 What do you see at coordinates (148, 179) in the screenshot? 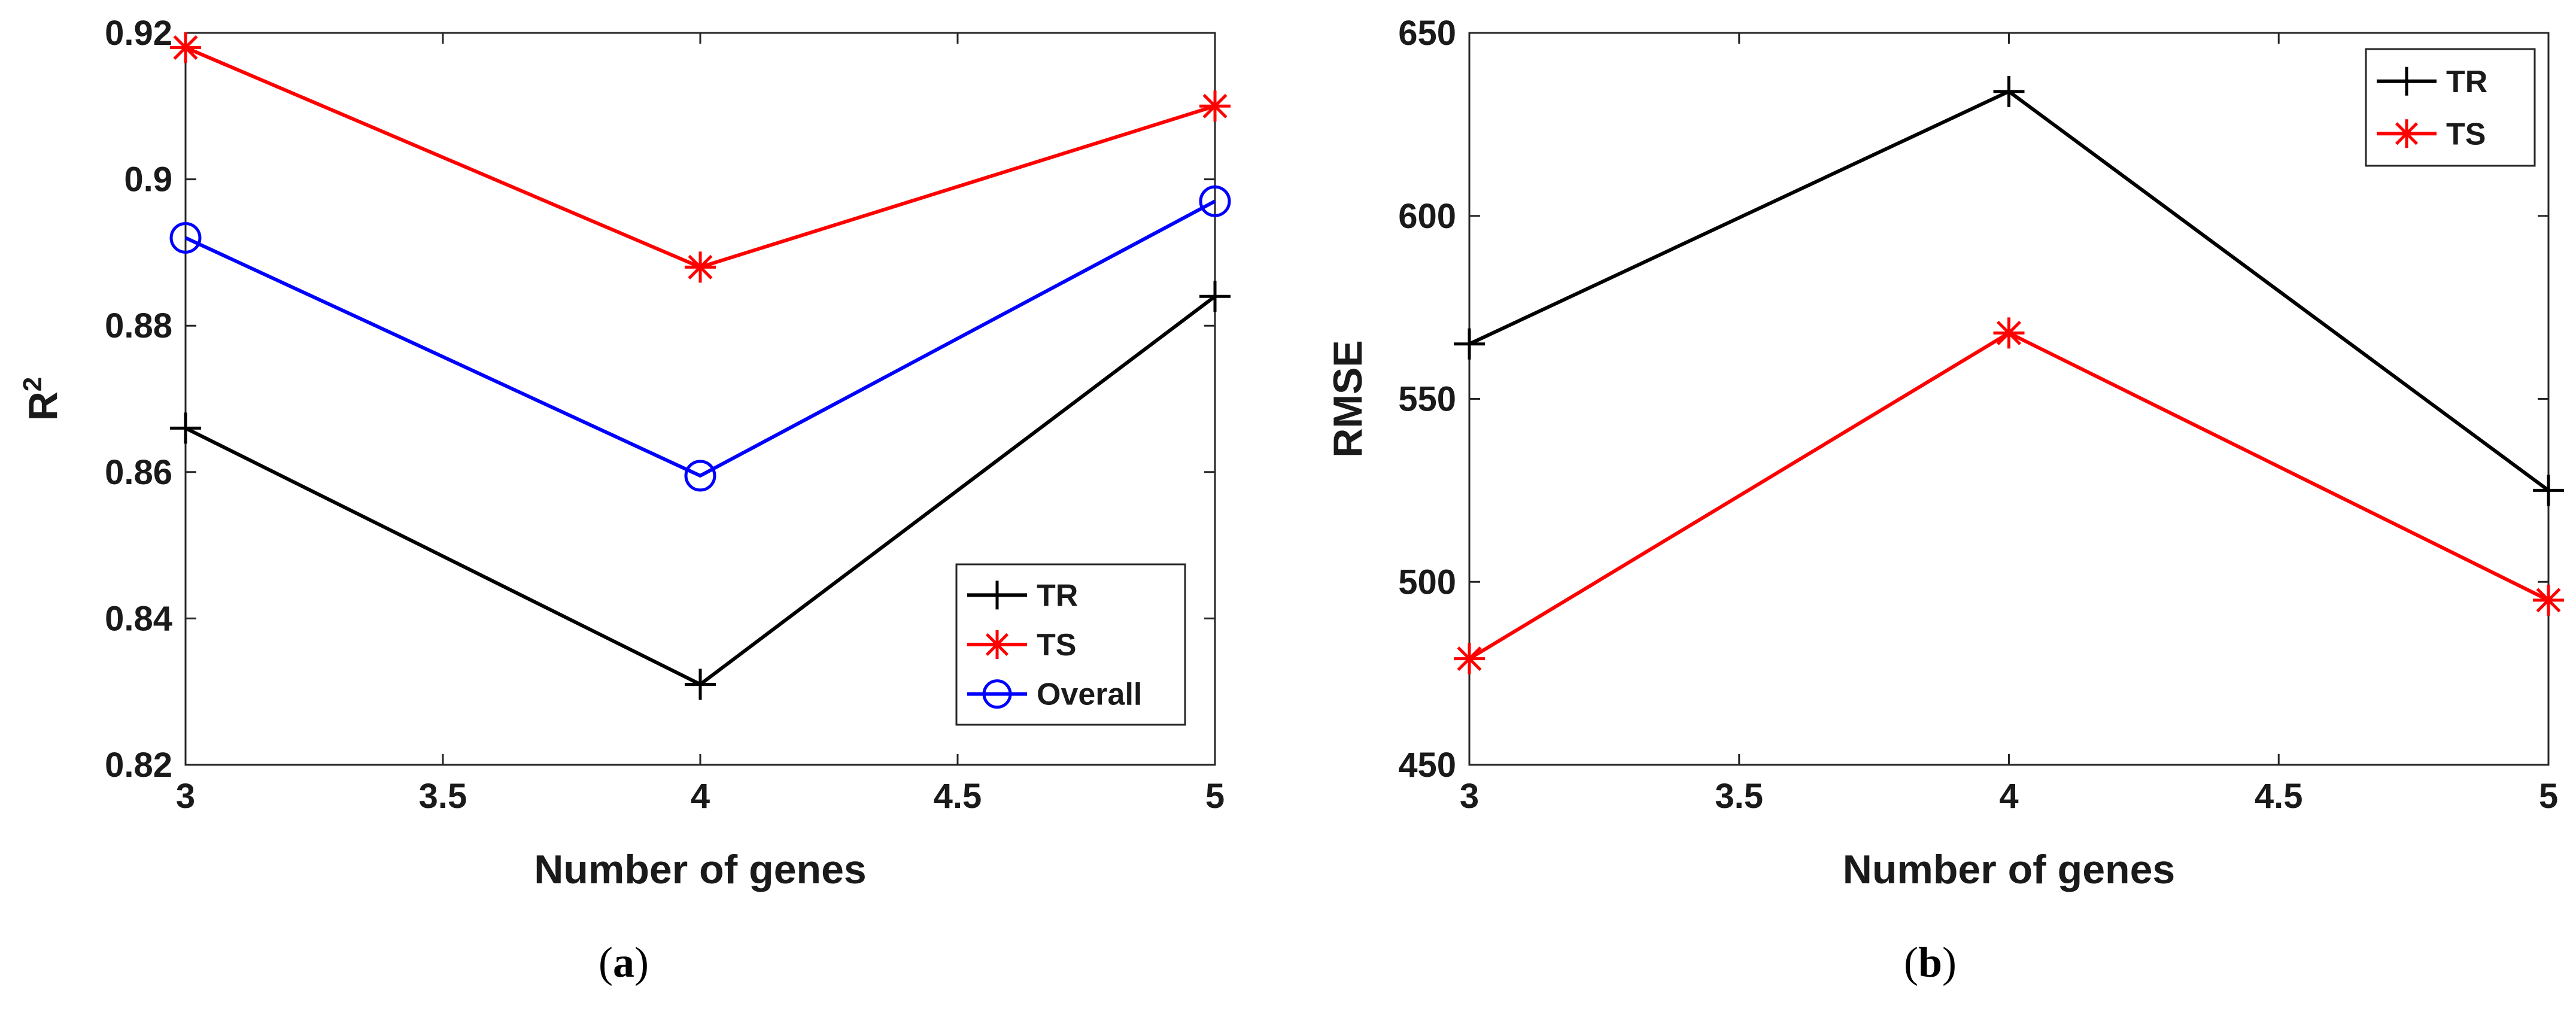
I see `y-tick-label: 0.9` at bounding box center [148, 179].